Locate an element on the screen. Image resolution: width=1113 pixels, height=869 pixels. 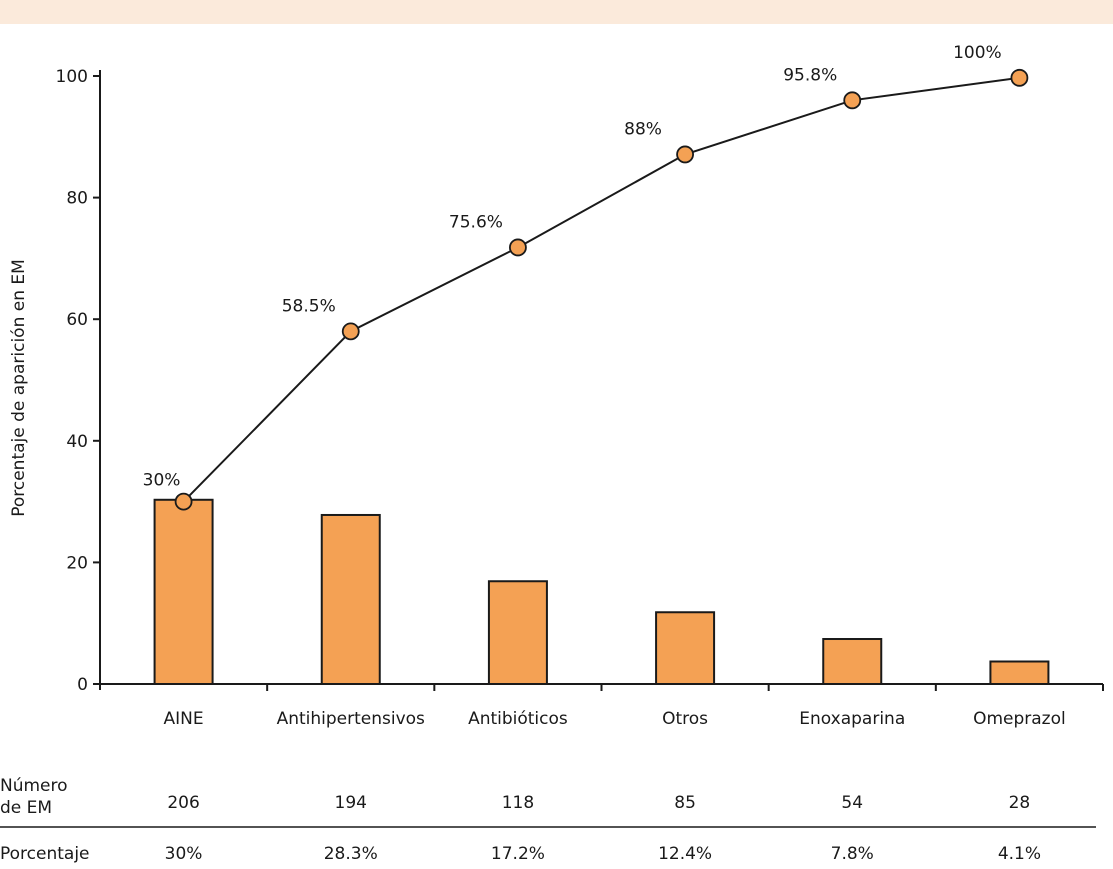
y-axis-title: Porcentaje de aparición en EM is located at coordinates (19, 388).